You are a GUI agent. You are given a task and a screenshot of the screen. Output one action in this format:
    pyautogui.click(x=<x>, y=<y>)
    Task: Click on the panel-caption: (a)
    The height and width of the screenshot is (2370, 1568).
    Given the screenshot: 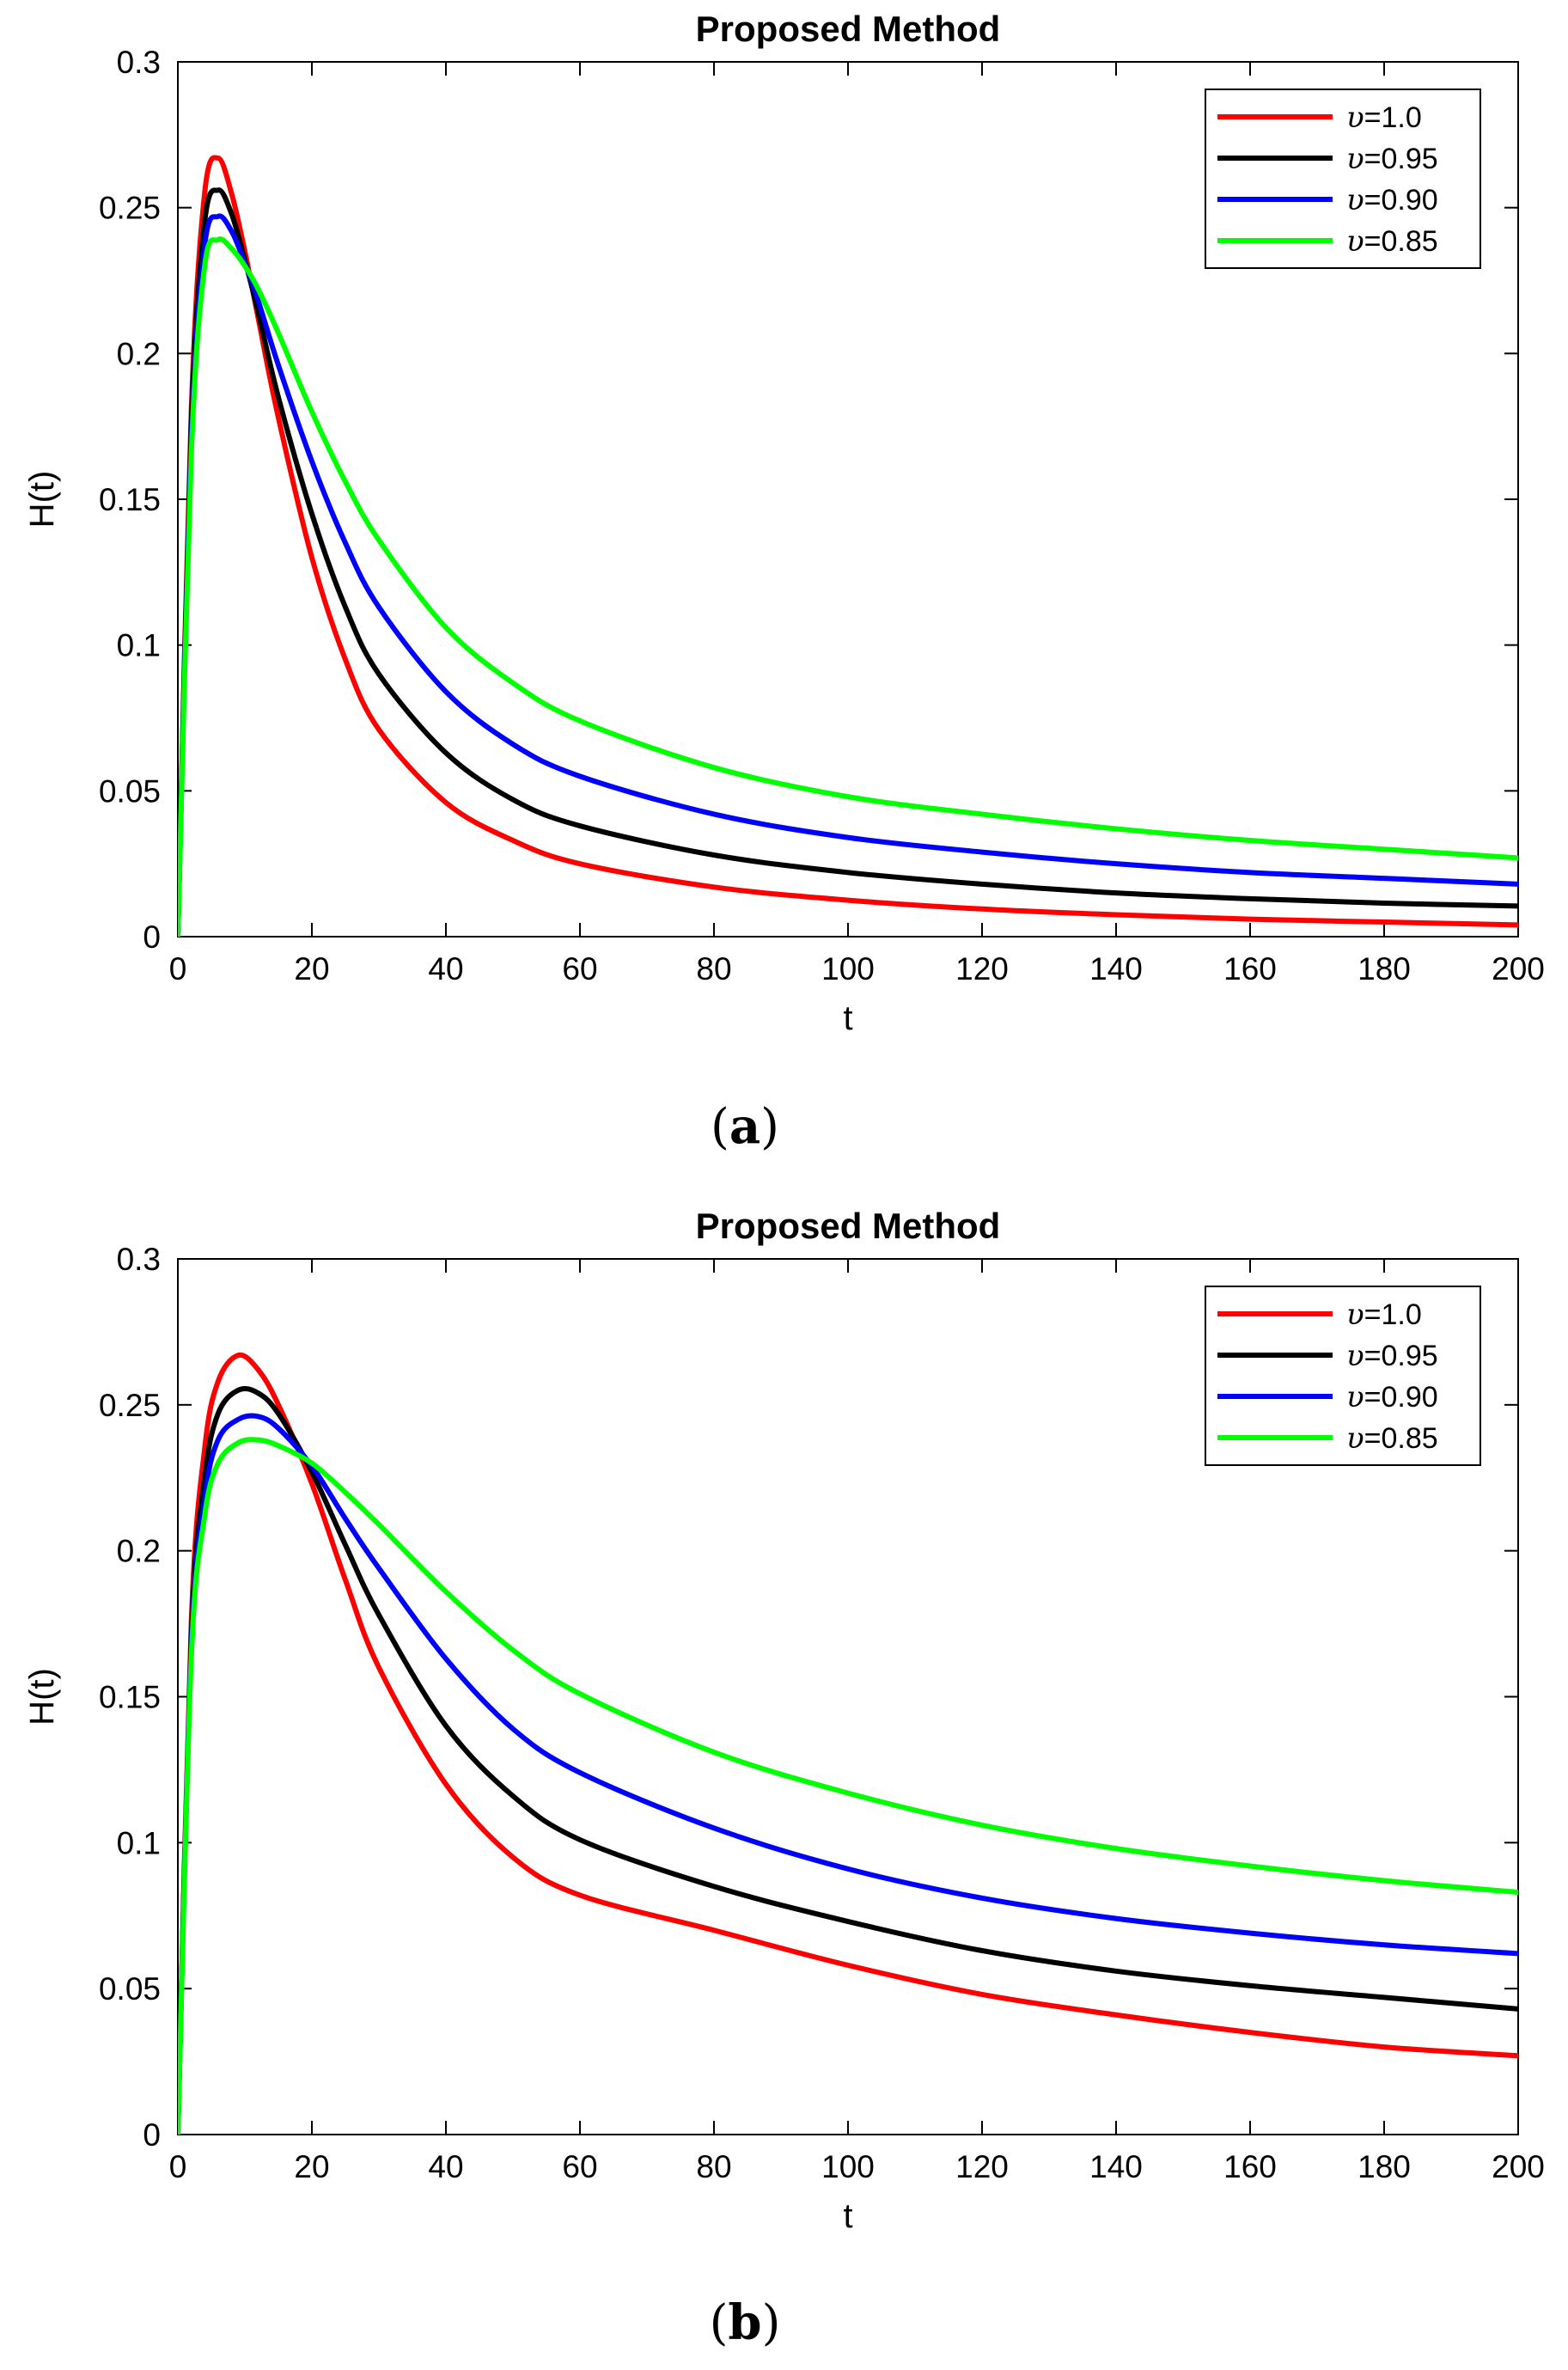 What is the action you would take?
    pyautogui.click(x=745, y=1126)
    